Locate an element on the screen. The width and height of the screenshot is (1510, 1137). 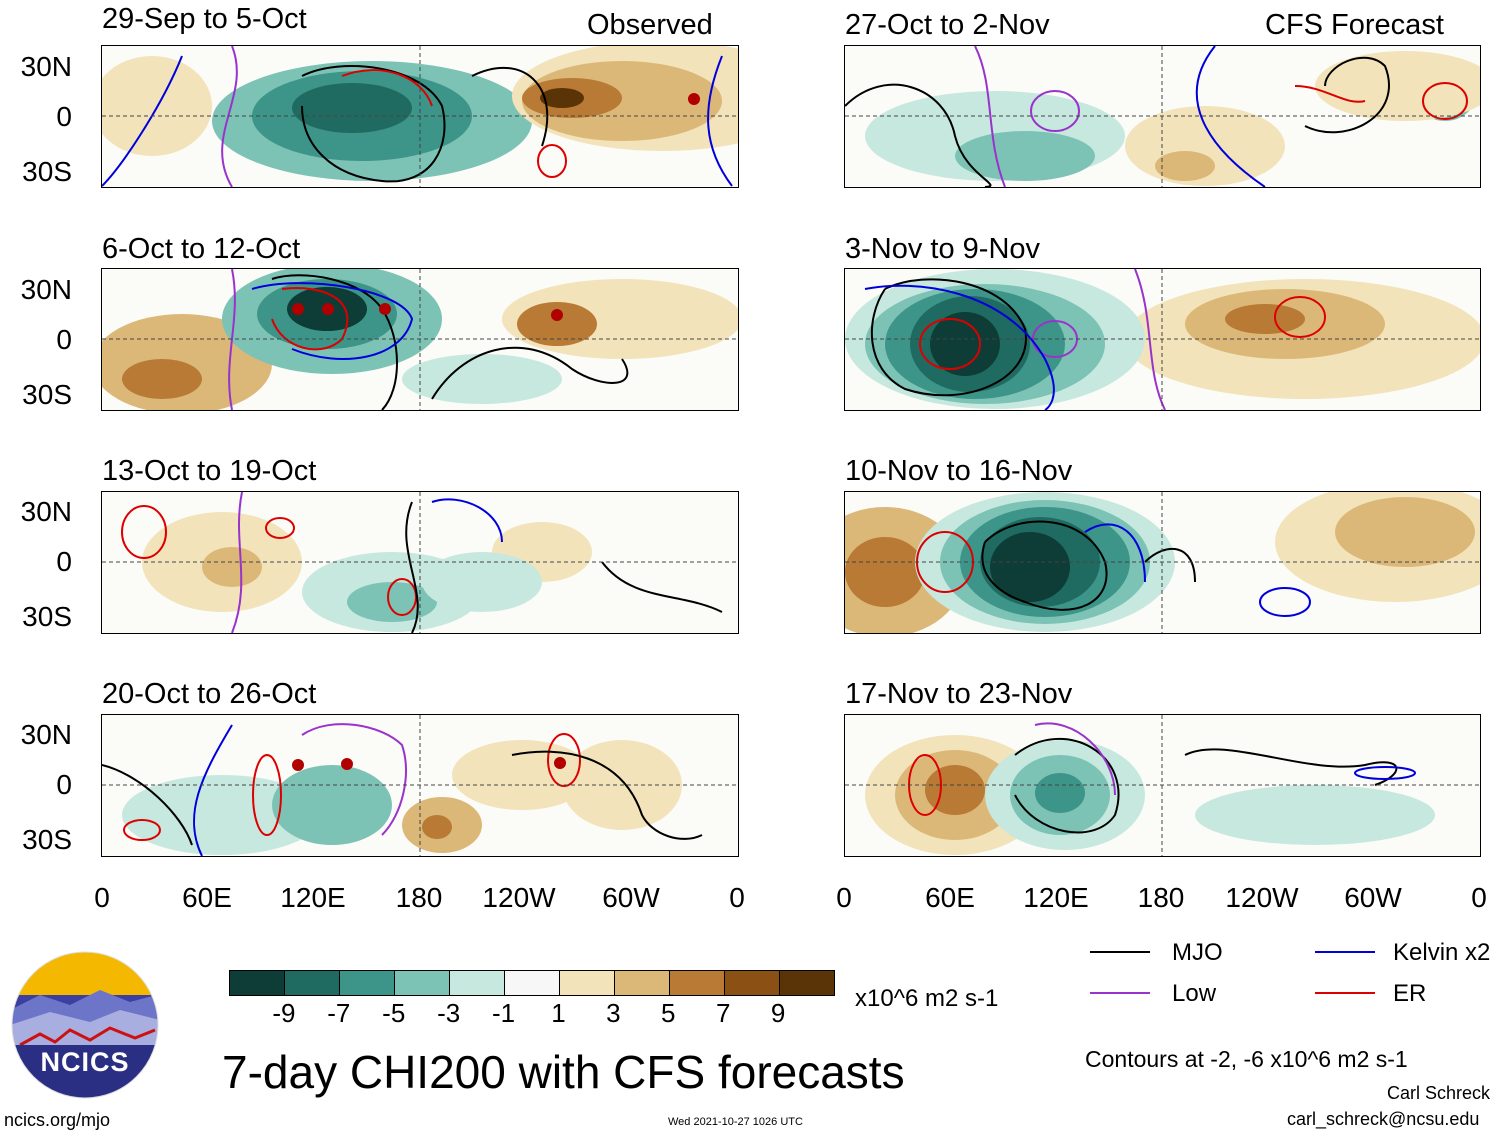
legend-label-kelvin: Kelvin x2 is located at coordinates (1442, 952).